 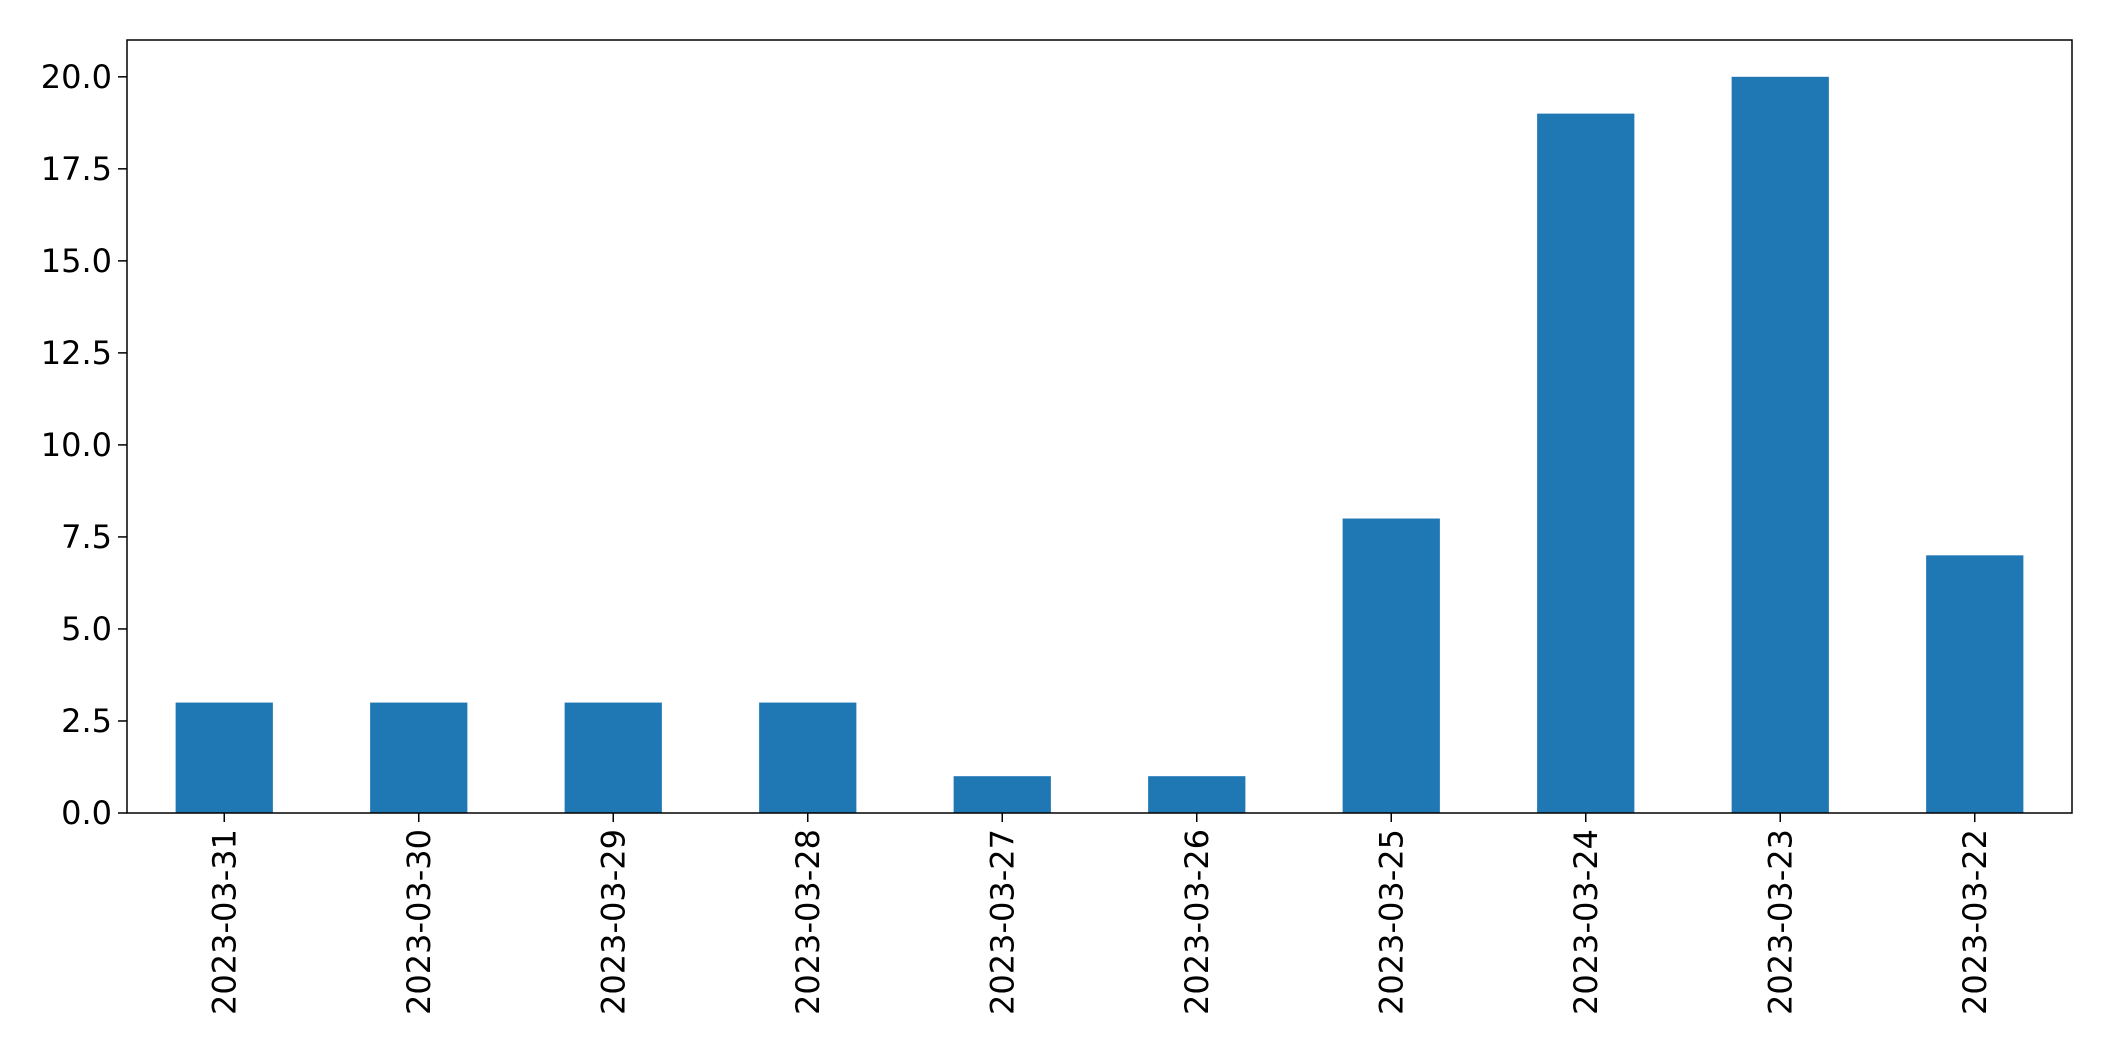 I want to click on x-tick-label: 2023-03-25, so click(x=1391, y=922).